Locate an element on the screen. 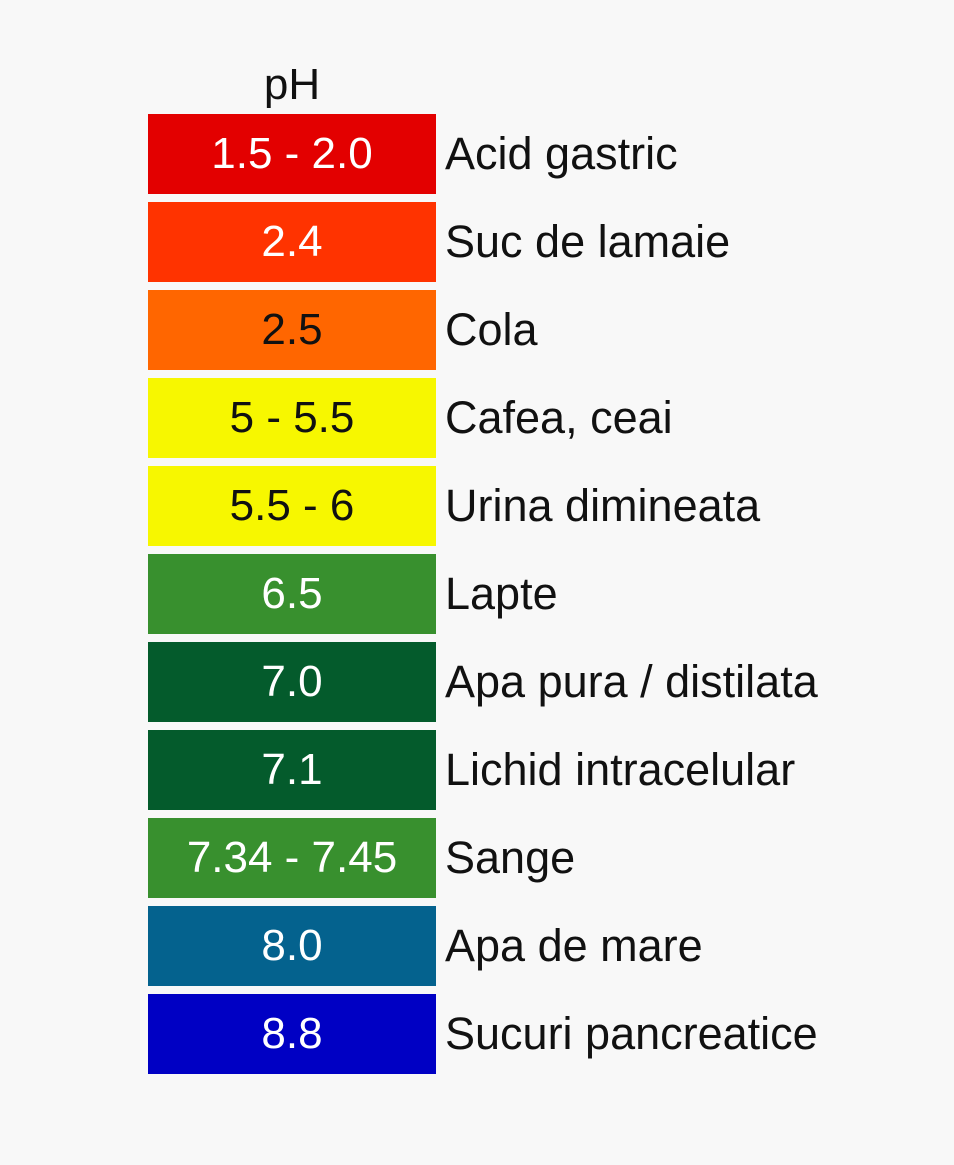 This screenshot has height=1165, width=954. substance-label: Cola is located at coordinates (491, 329).